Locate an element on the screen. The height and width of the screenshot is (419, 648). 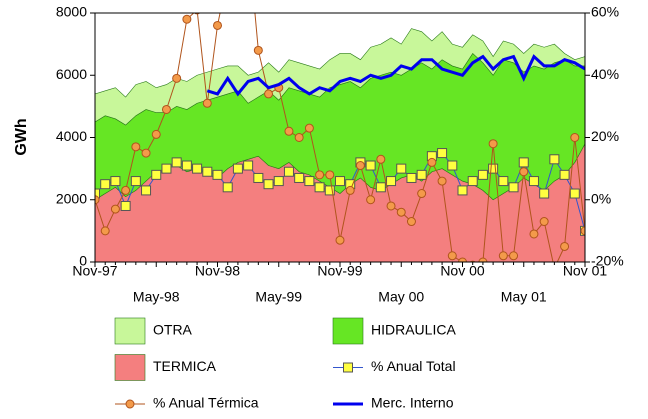
y-tick-label: 0 is located at coordinates (83, 261).